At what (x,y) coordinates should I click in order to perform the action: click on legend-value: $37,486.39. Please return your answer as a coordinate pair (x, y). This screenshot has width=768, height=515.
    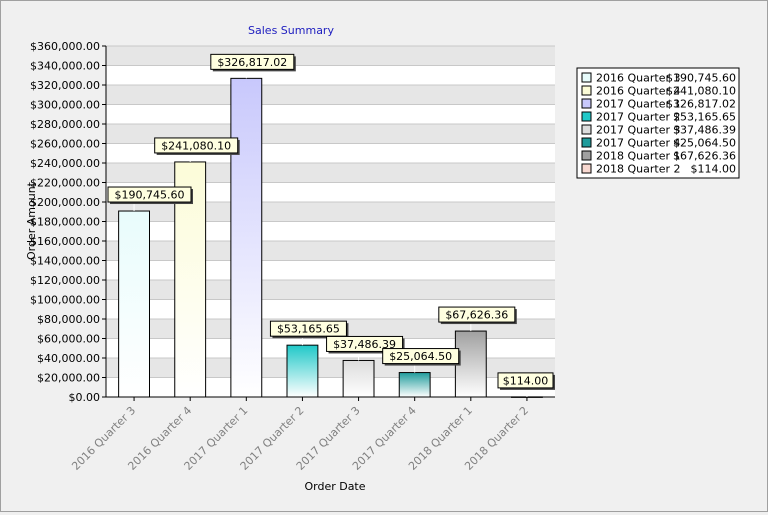
    Looking at the image, I should click on (704, 130).